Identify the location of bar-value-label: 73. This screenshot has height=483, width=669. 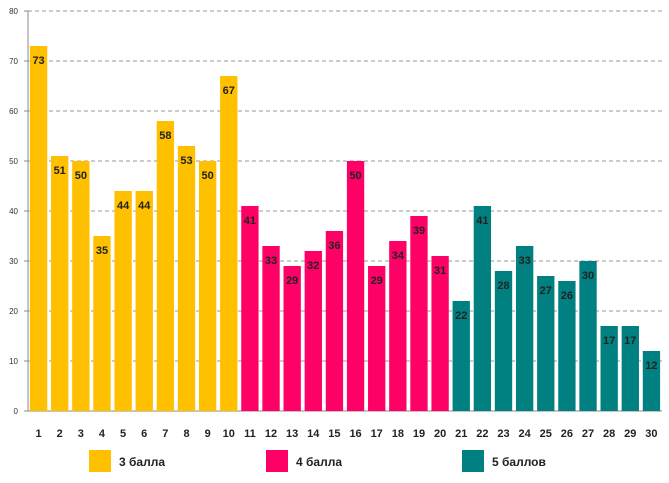
(38, 61).